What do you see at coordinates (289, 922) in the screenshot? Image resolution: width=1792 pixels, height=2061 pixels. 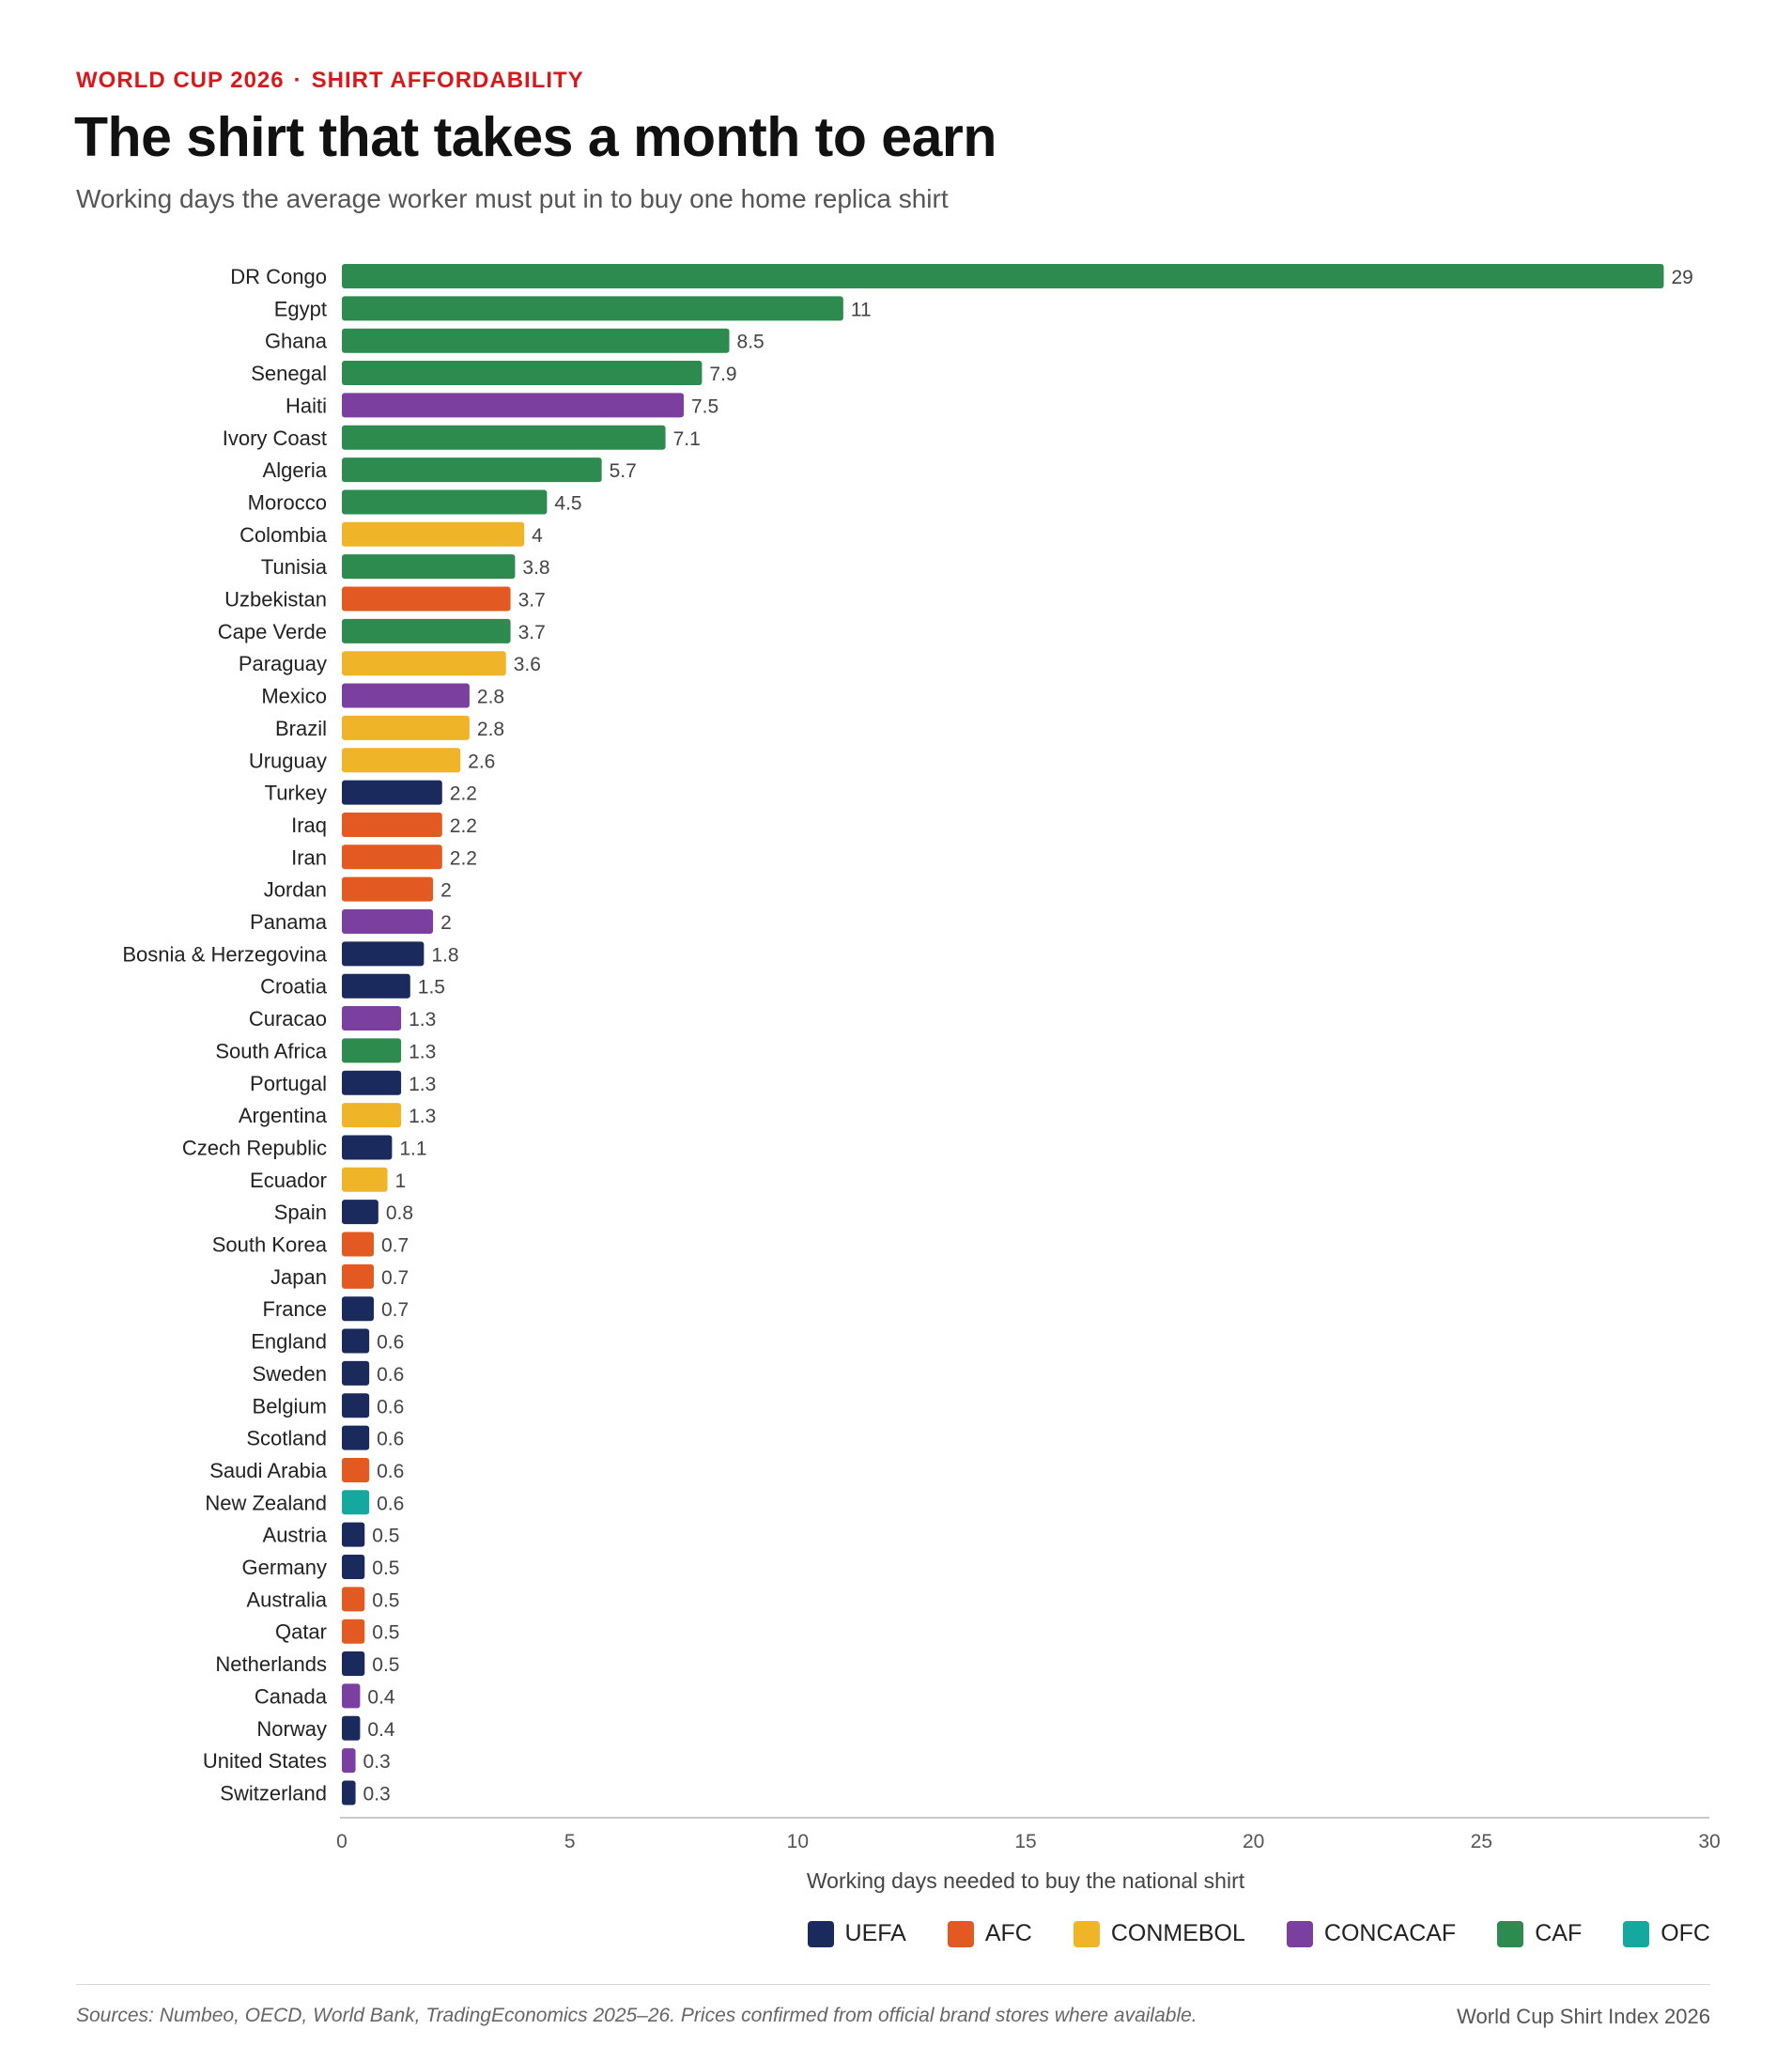 I see `category-label-panama: Panama` at bounding box center [289, 922].